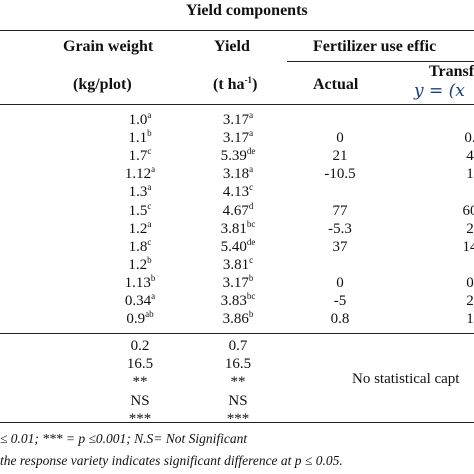 This screenshot has height=474, width=474. I want to click on grain-weight-cell: 1.2a, so click(140, 229).